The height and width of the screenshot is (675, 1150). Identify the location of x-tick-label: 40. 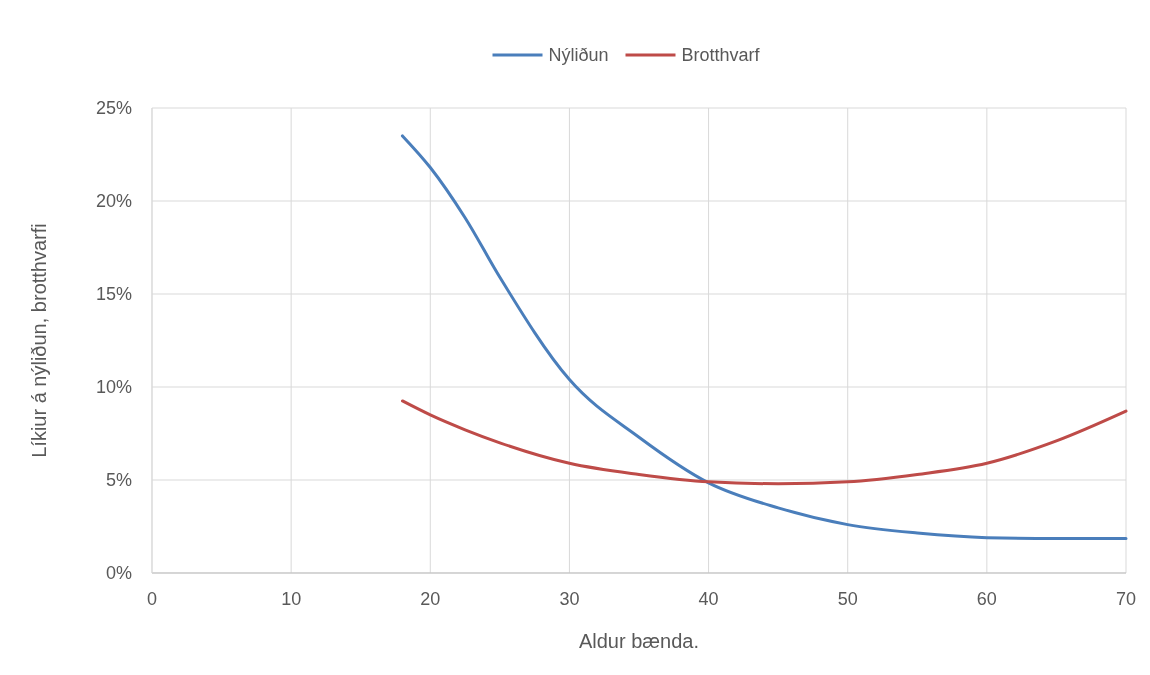
(708, 599).